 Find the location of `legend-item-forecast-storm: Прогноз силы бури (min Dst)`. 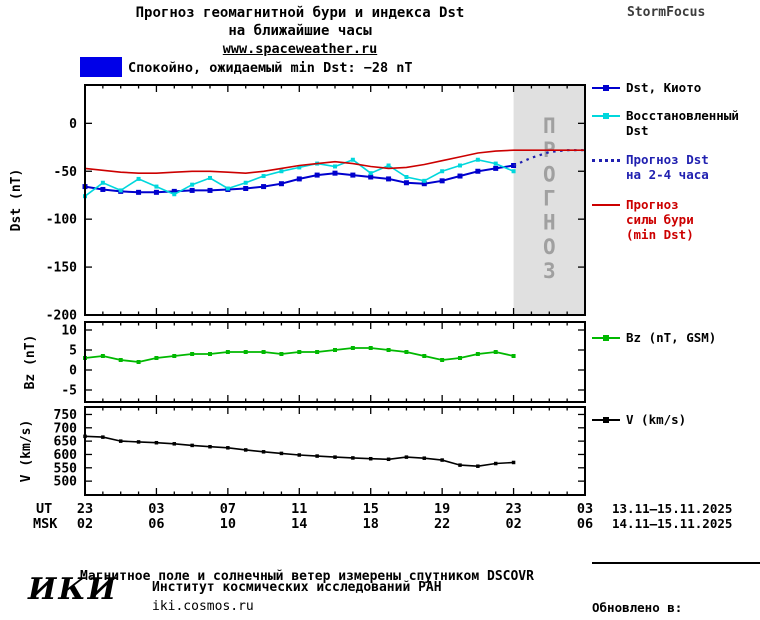

legend-item-forecast-storm: Прогноз силы бури (min Dst) is located at coordinates (643, 219).